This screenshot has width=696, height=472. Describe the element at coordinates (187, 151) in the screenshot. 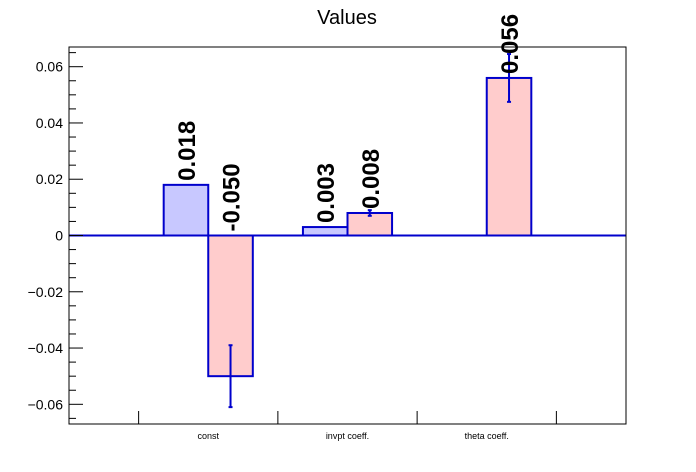

I see `bar-value-label: 0.018` at that location.